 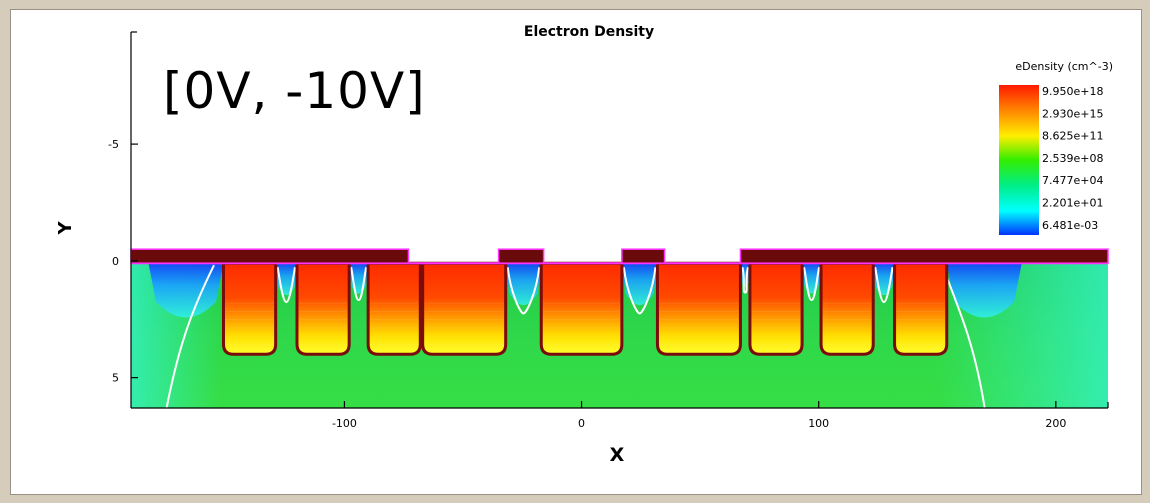 What do you see at coordinates (1072, 113) in the screenshot?
I see `colorbar-label: 2.930e+15` at bounding box center [1072, 113].